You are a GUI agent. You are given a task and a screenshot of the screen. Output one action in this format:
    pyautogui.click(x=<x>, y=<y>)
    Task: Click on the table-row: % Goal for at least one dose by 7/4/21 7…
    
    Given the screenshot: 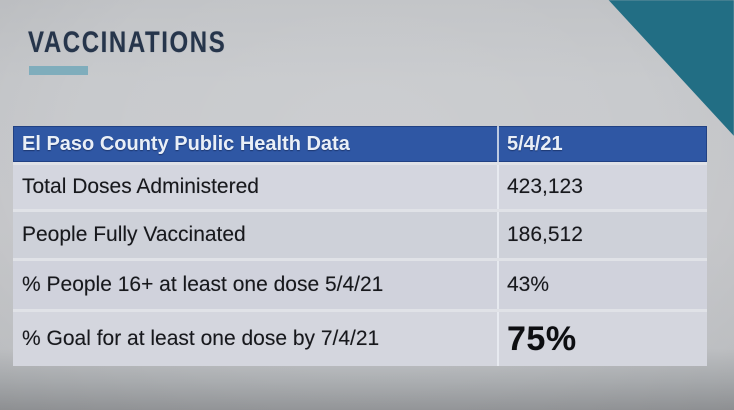 What is the action you would take?
    pyautogui.click(x=360, y=339)
    